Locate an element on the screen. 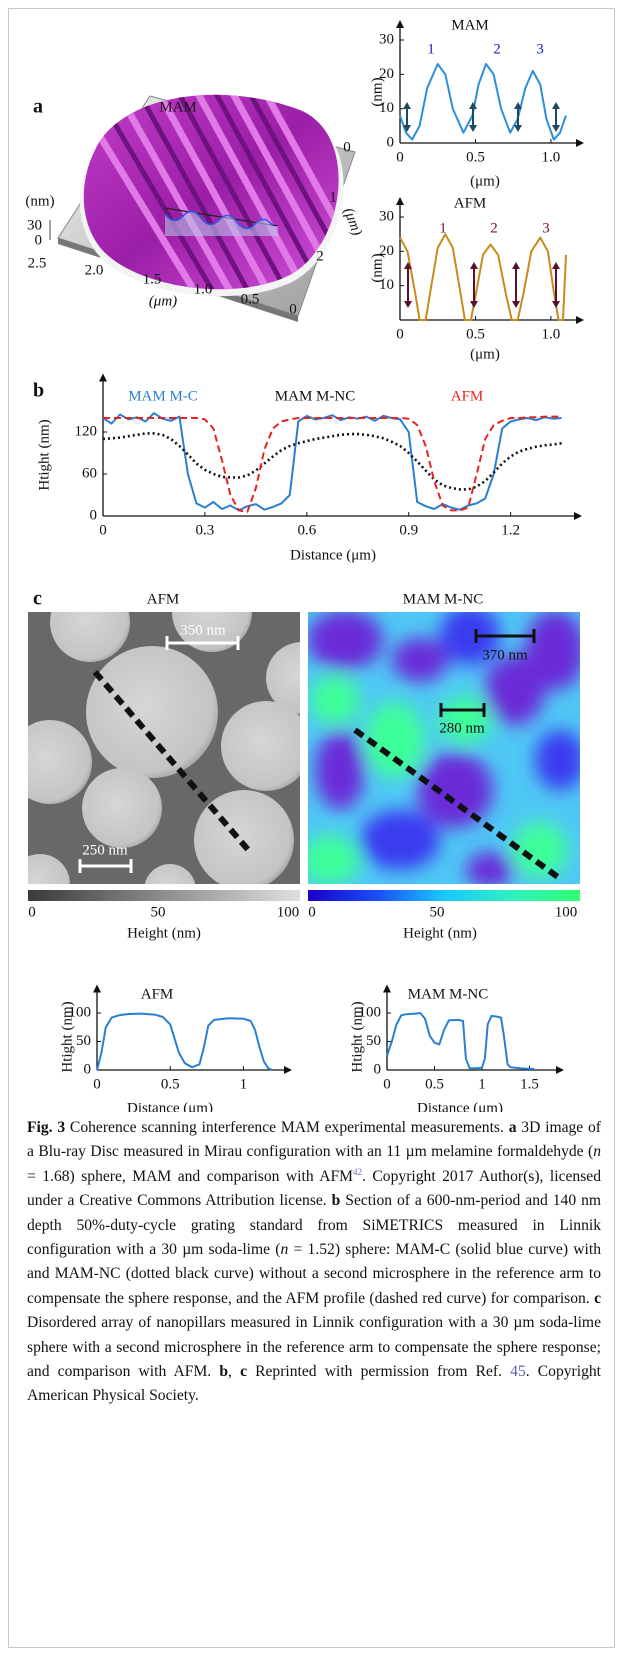 This screenshot has width=625, height=1657. panel-a-3d is located at coordinates (202, 208).